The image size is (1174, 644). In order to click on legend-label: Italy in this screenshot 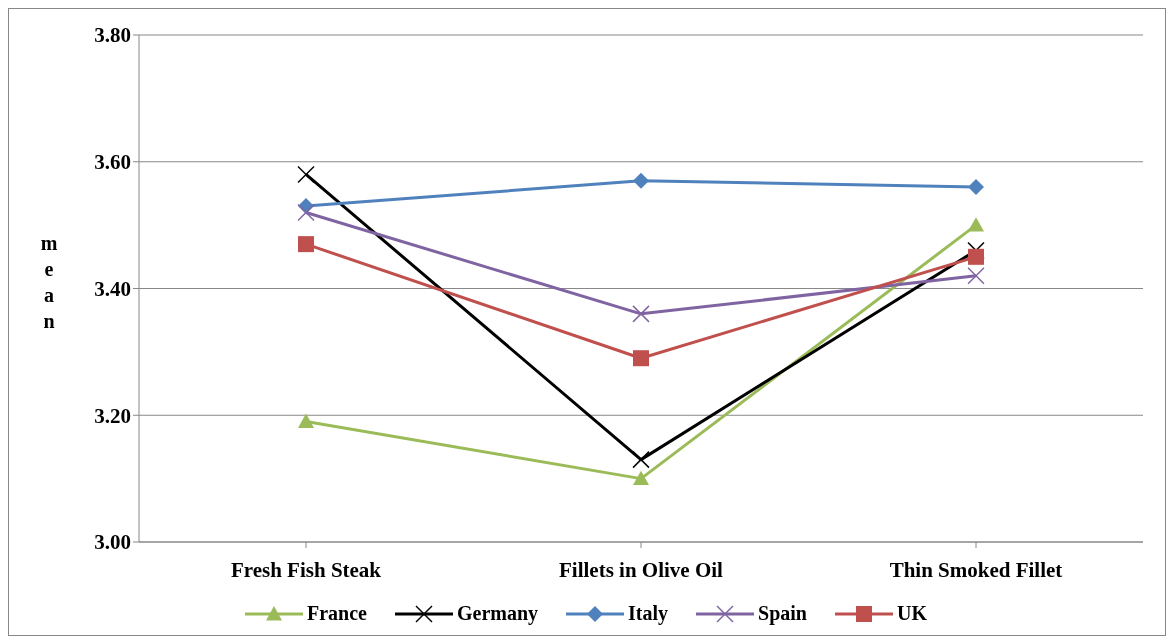, I will do `click(648, 613)`.